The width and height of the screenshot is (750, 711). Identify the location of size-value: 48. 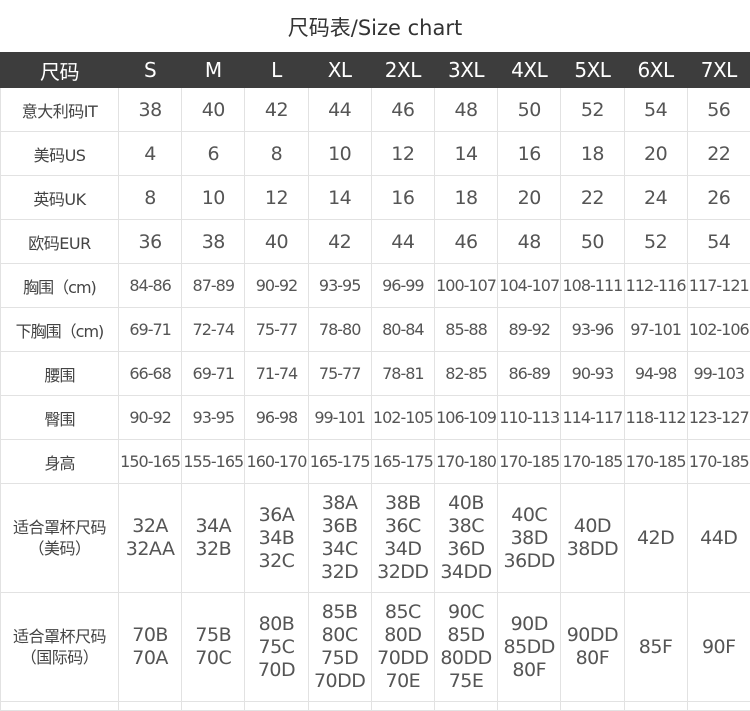
(529, 242).